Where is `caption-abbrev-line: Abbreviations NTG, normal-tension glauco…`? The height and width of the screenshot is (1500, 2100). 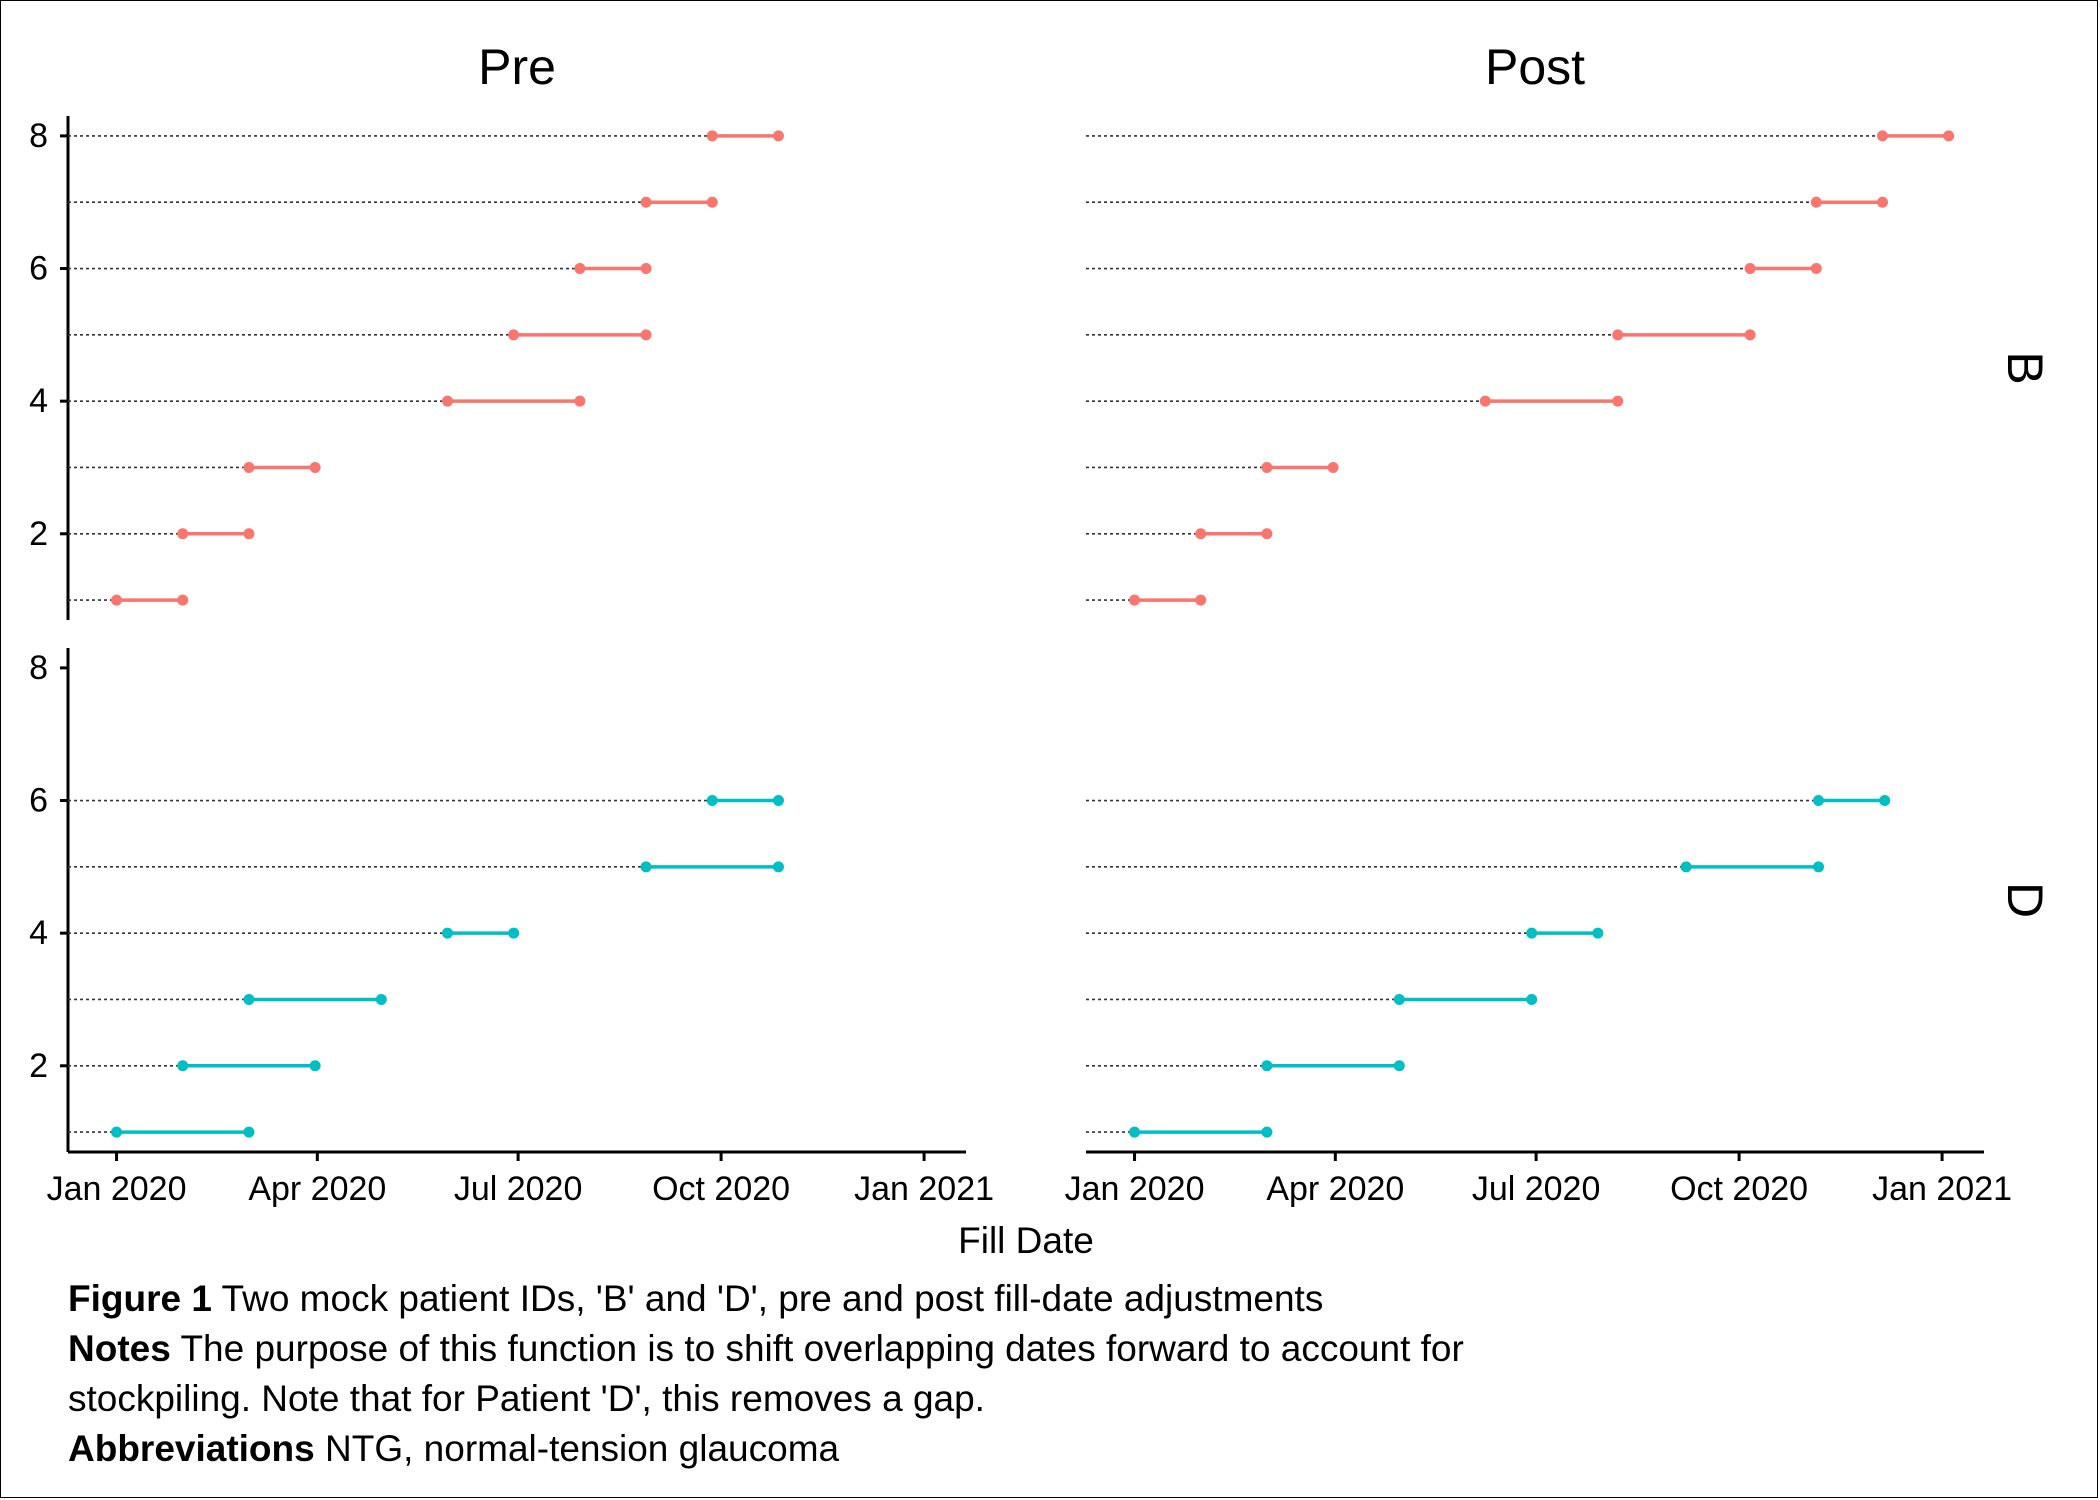 caption-abbrev-line: Abbreviations NTG, normal-tension glauco… is located at coordinates (1018, 1449).